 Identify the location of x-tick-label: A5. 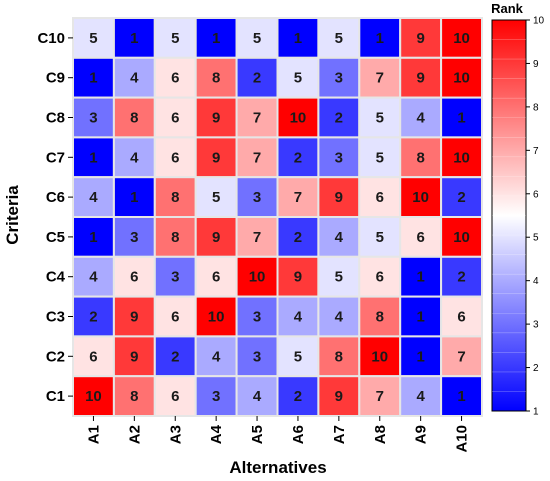
(257, 434).